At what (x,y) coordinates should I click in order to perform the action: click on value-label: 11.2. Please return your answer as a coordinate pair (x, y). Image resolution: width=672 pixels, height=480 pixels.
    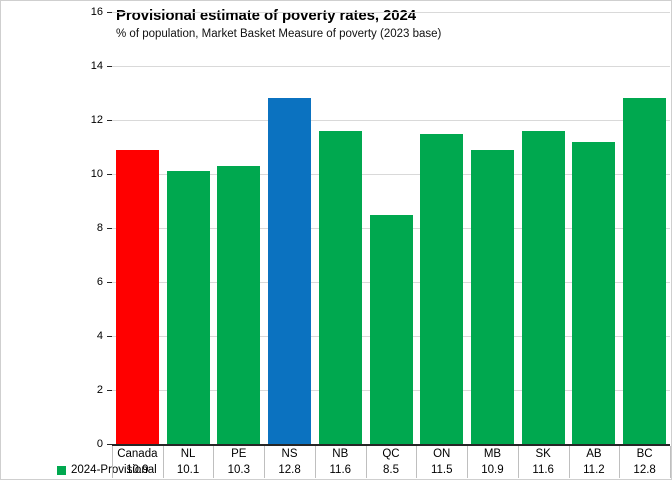
    Looking at the image, I should click on (594, 470).